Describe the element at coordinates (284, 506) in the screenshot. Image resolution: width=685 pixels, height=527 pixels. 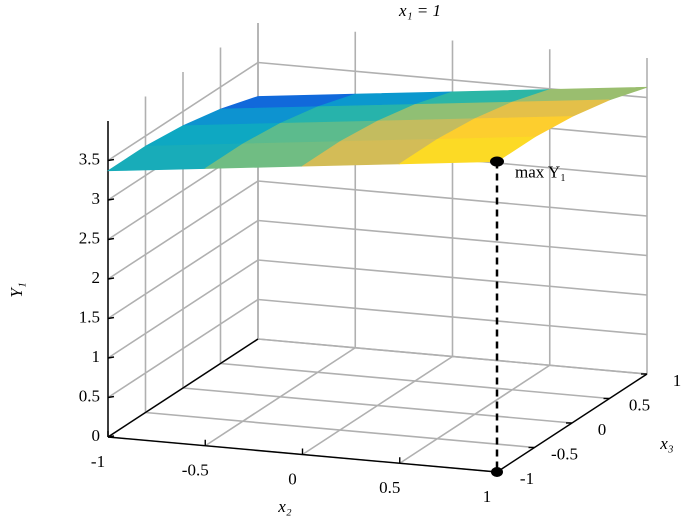
I see `x-axis-label: x₂` at that location.